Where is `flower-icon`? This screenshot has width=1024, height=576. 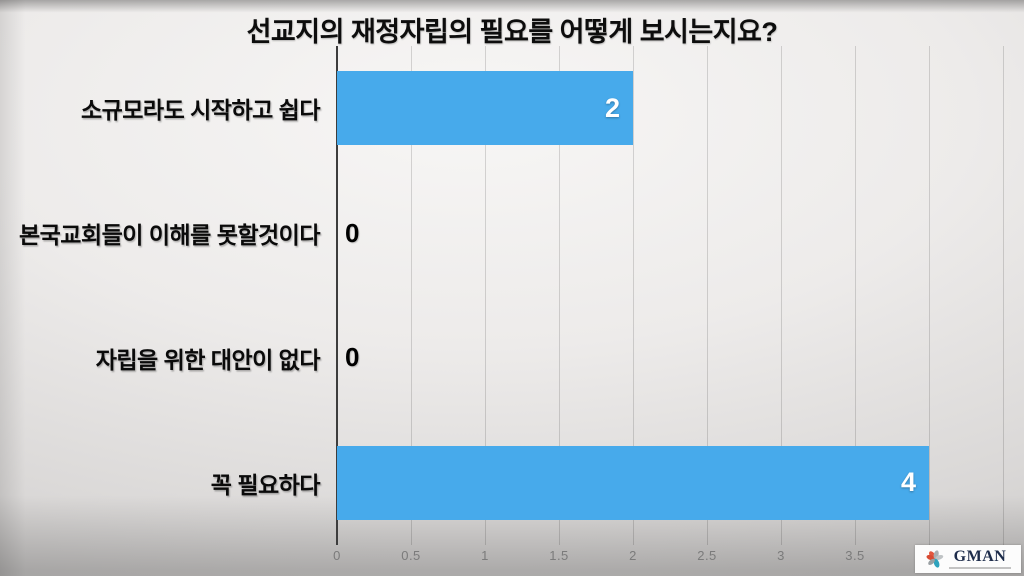
flower-icon is located at coordinates (935, 559).